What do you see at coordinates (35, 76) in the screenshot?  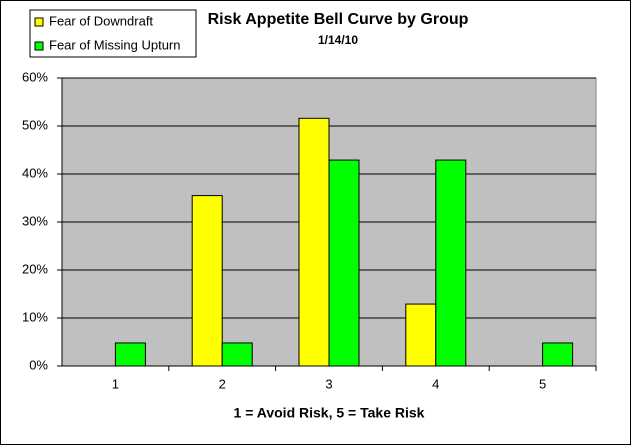 I see `y-tick-label: 60%` at bounding box center [35, 76].